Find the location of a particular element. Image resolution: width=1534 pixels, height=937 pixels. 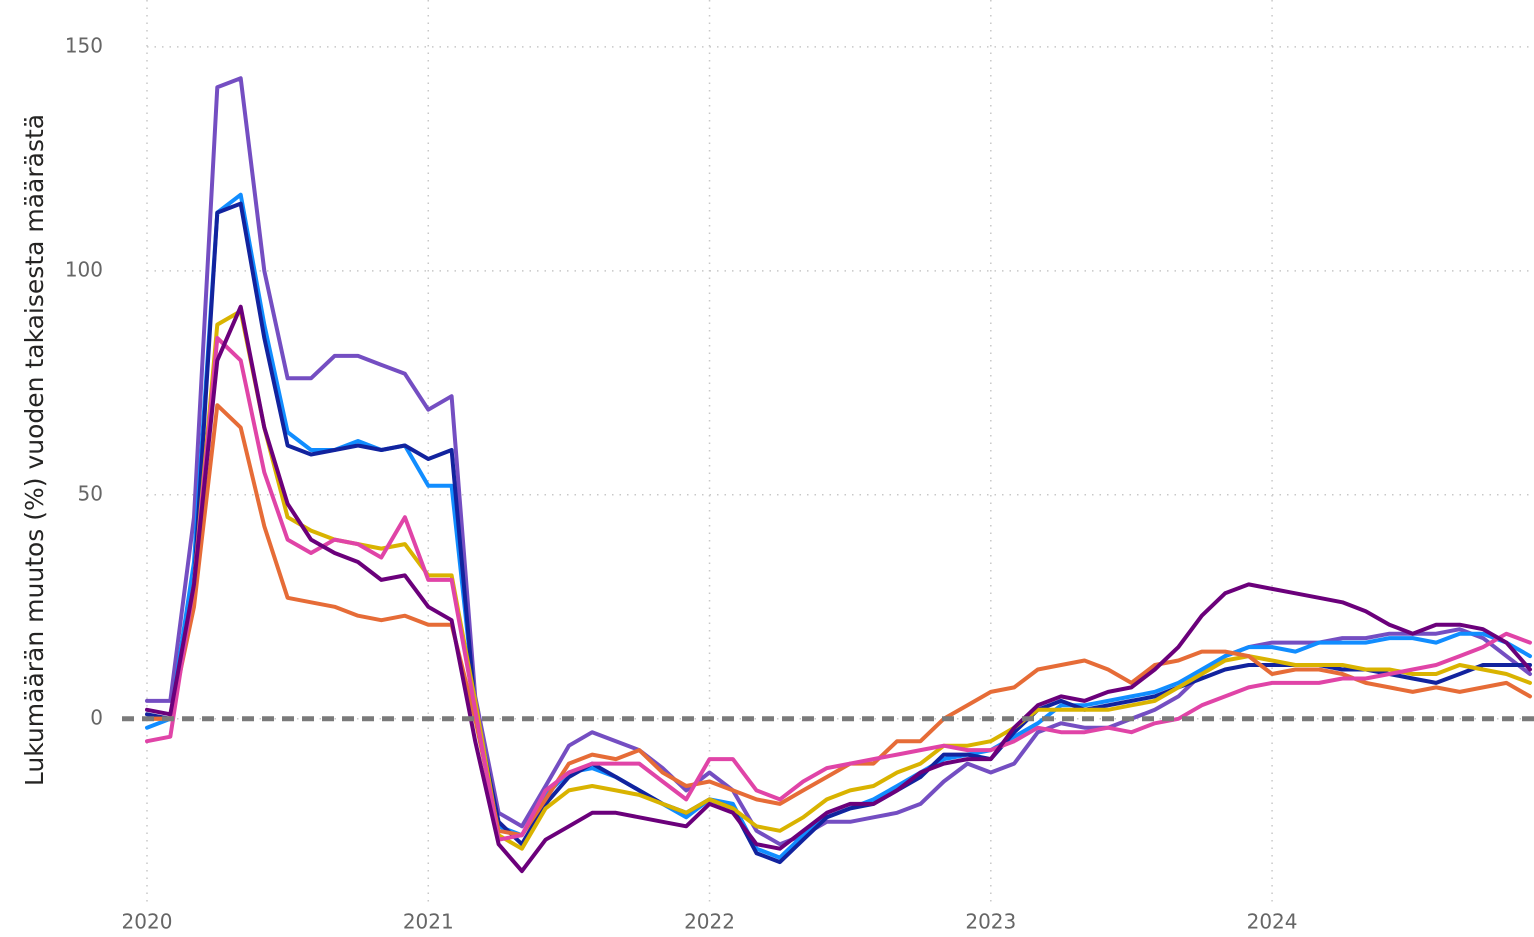

x-tick-label: 2020 is located at coordinates (147, 922).